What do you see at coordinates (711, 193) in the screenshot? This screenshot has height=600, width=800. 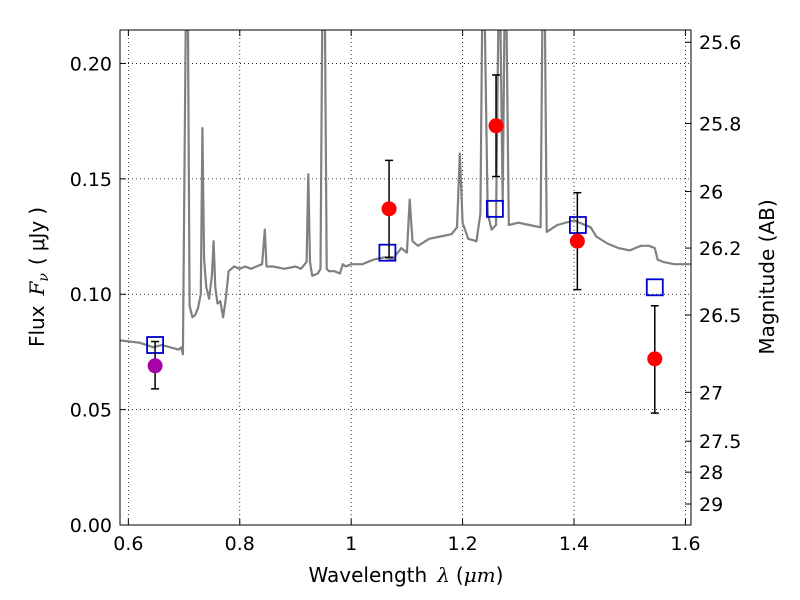 I see `y2-tick-label: 26` at bounding box center [711, 193].